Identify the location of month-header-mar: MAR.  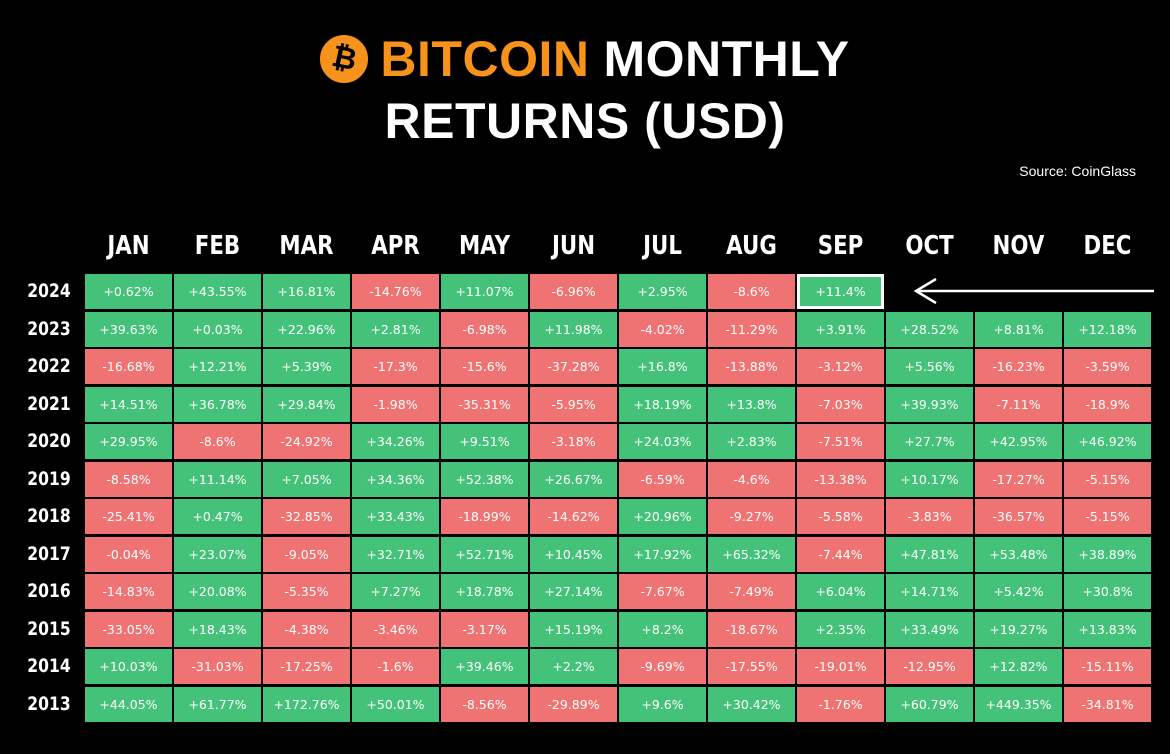
(306, 246).